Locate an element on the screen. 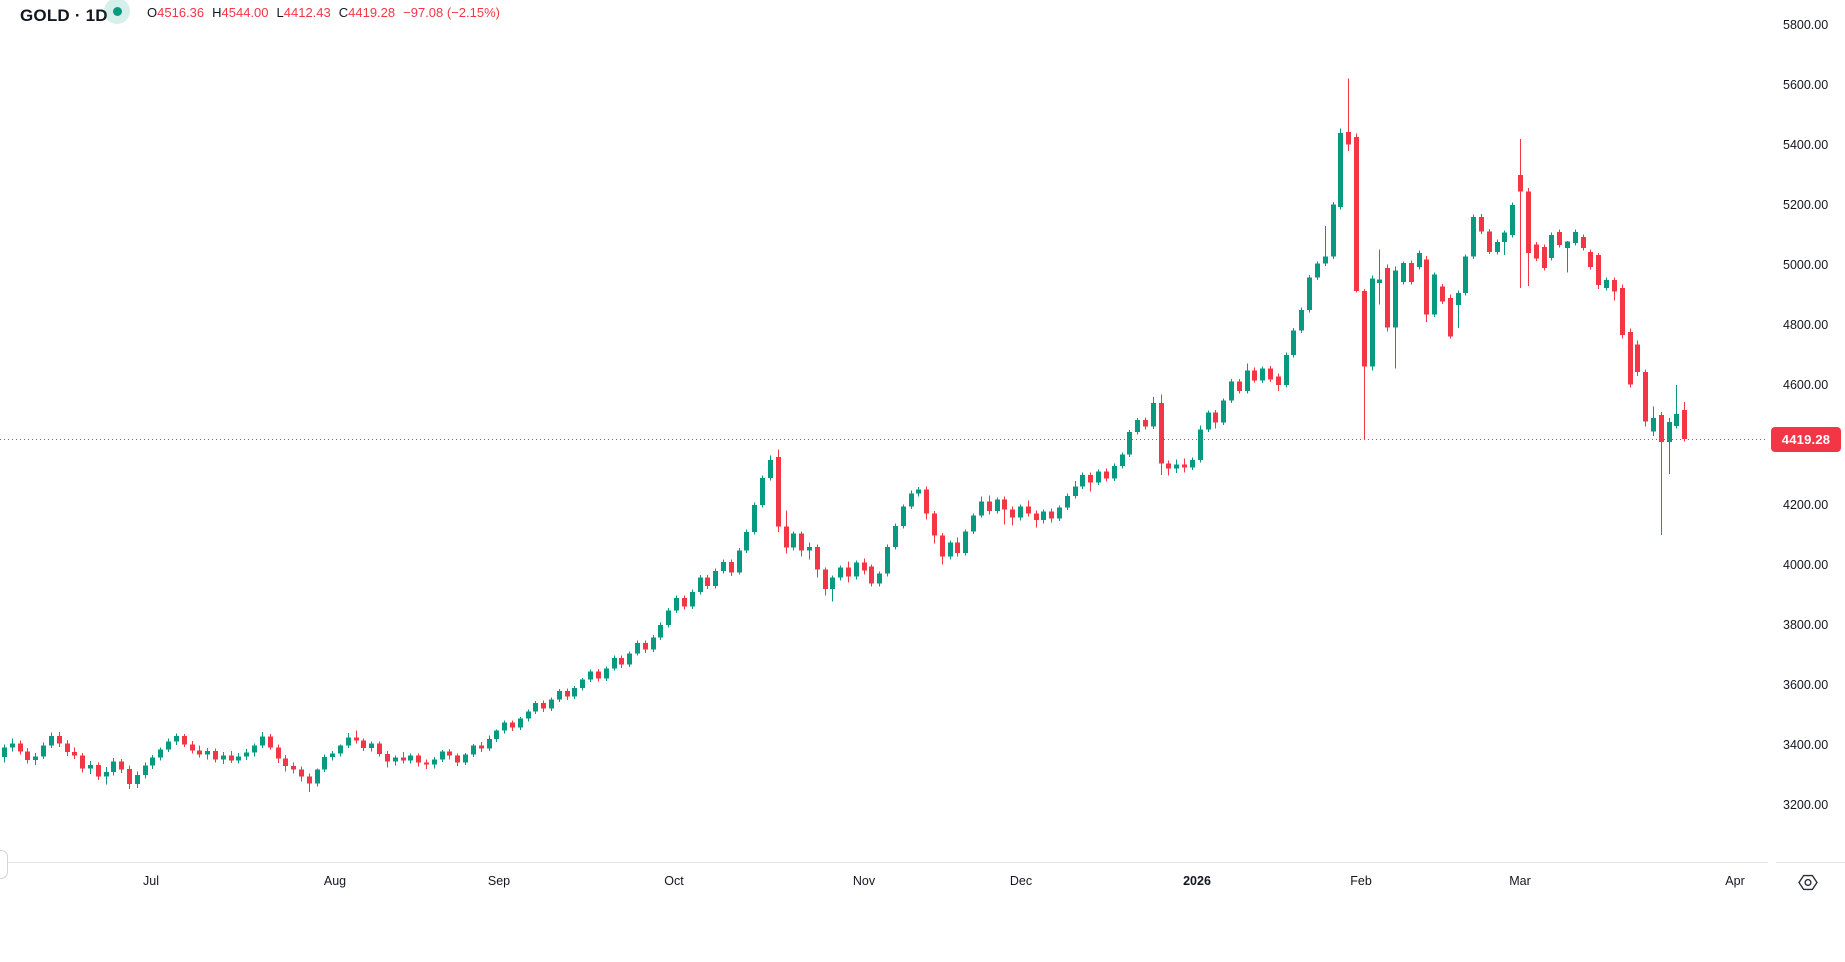 Image resolution: width=1845 pixels, height=962 pixels. price-axis-label: 3600.00 is located at coordinates (1806, 685).